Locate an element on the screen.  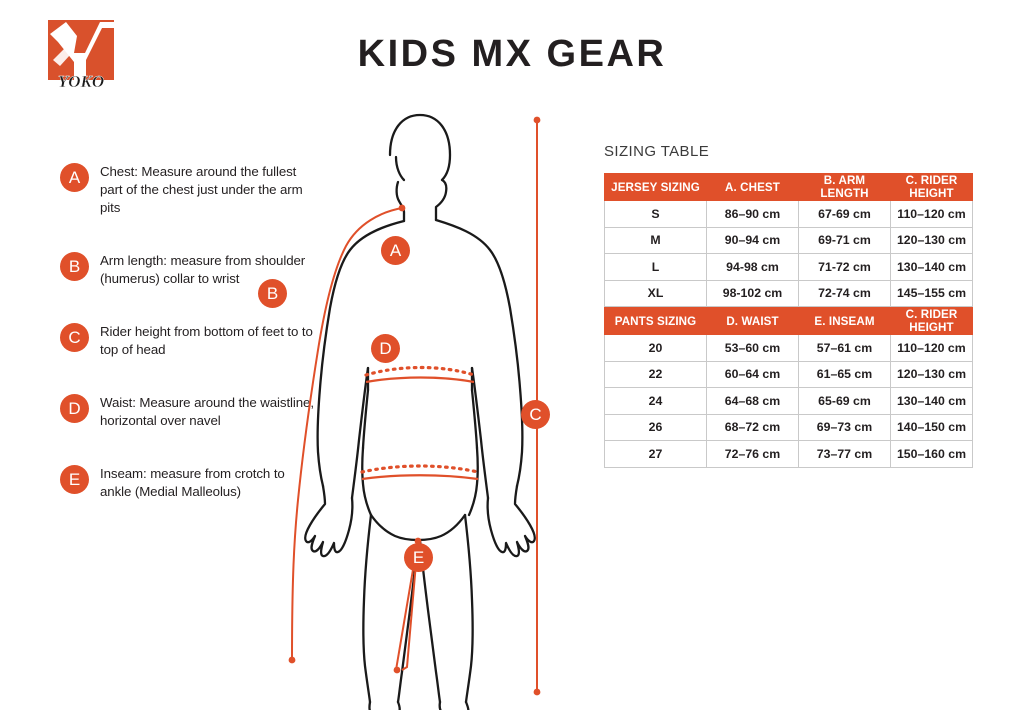
table-row: L 94-98 cm 71-72 cm 130–140 cm is located at coordinates (788, 267).